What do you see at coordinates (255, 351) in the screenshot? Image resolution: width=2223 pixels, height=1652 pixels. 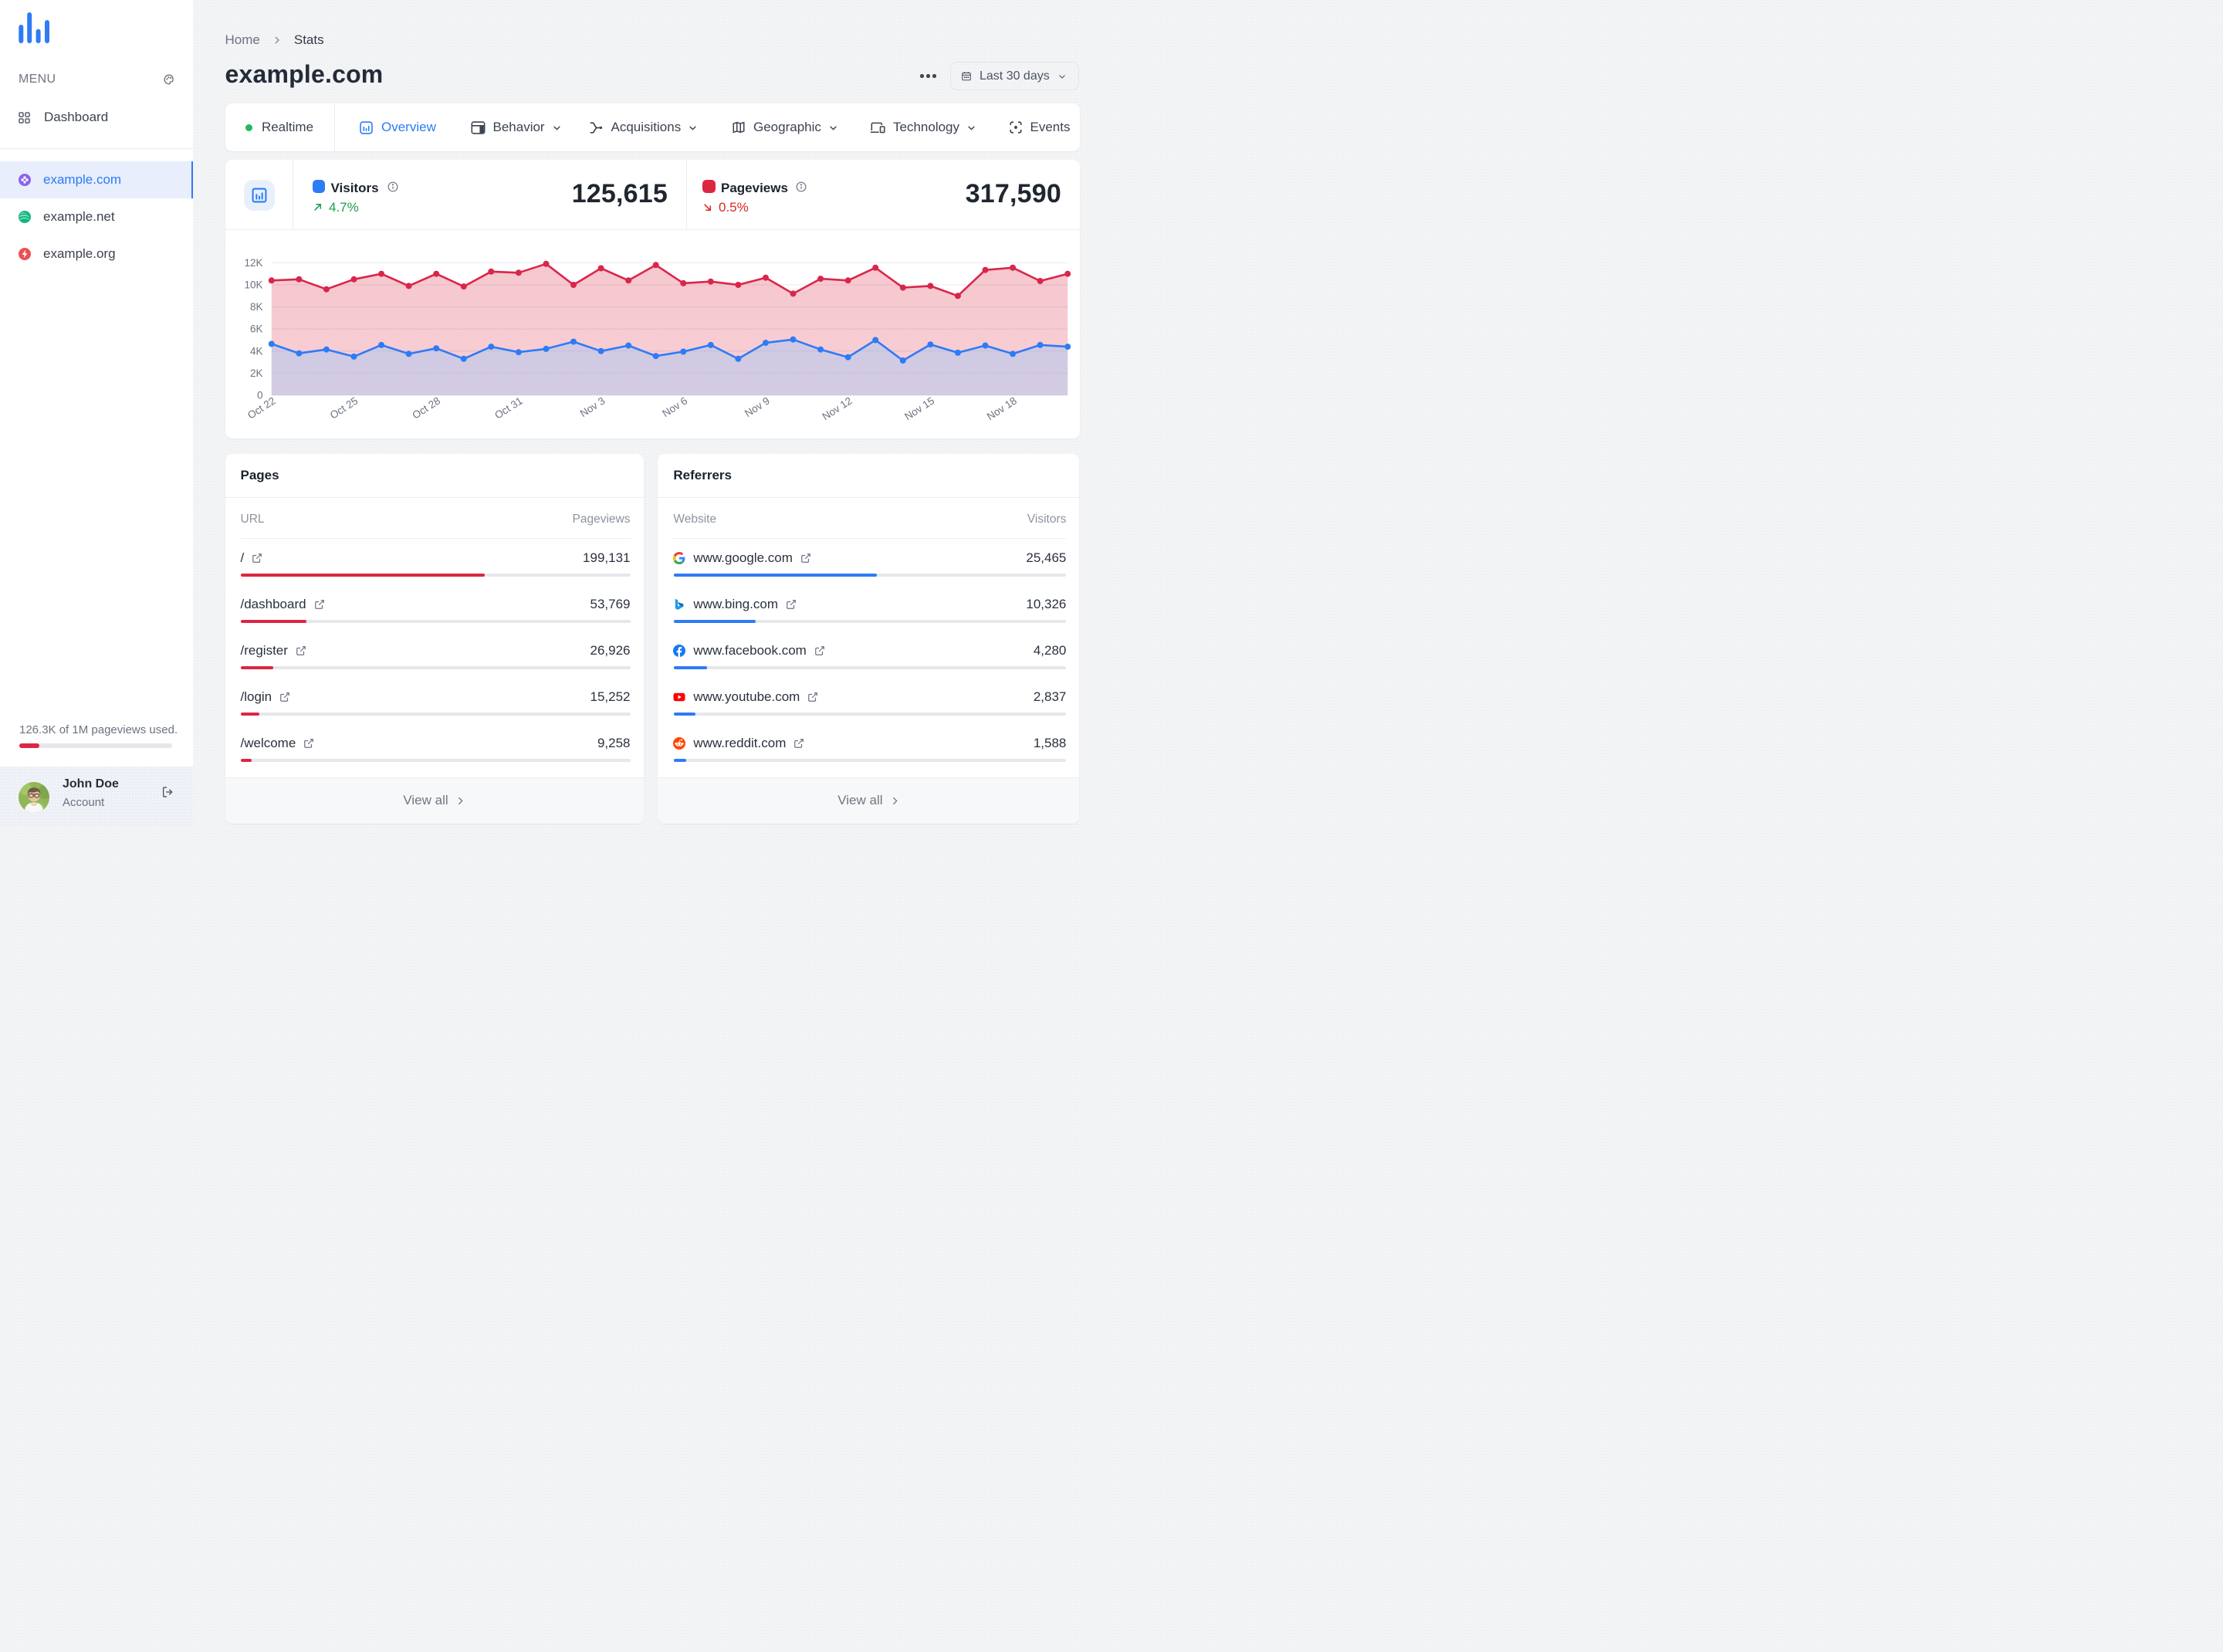 I see `svg-text: 4K` at bounding box center [255, 351].